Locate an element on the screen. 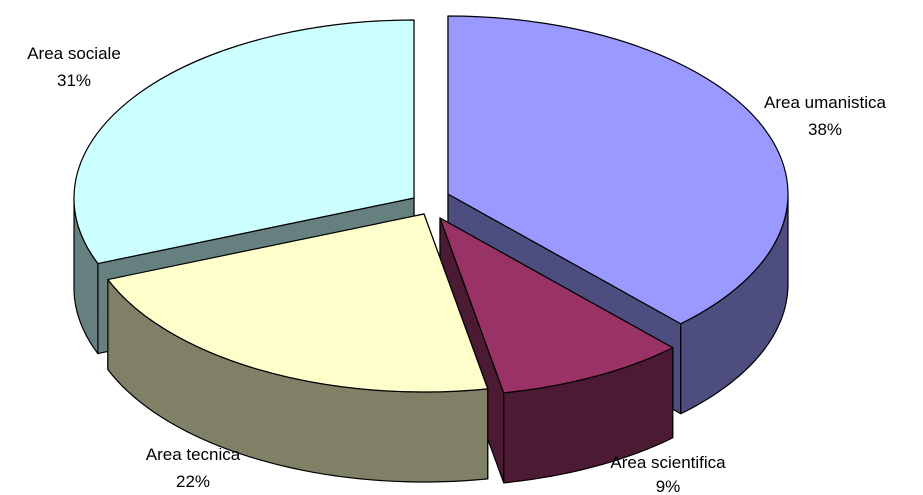  slice-scientifica is located at coordinates (556, 305).